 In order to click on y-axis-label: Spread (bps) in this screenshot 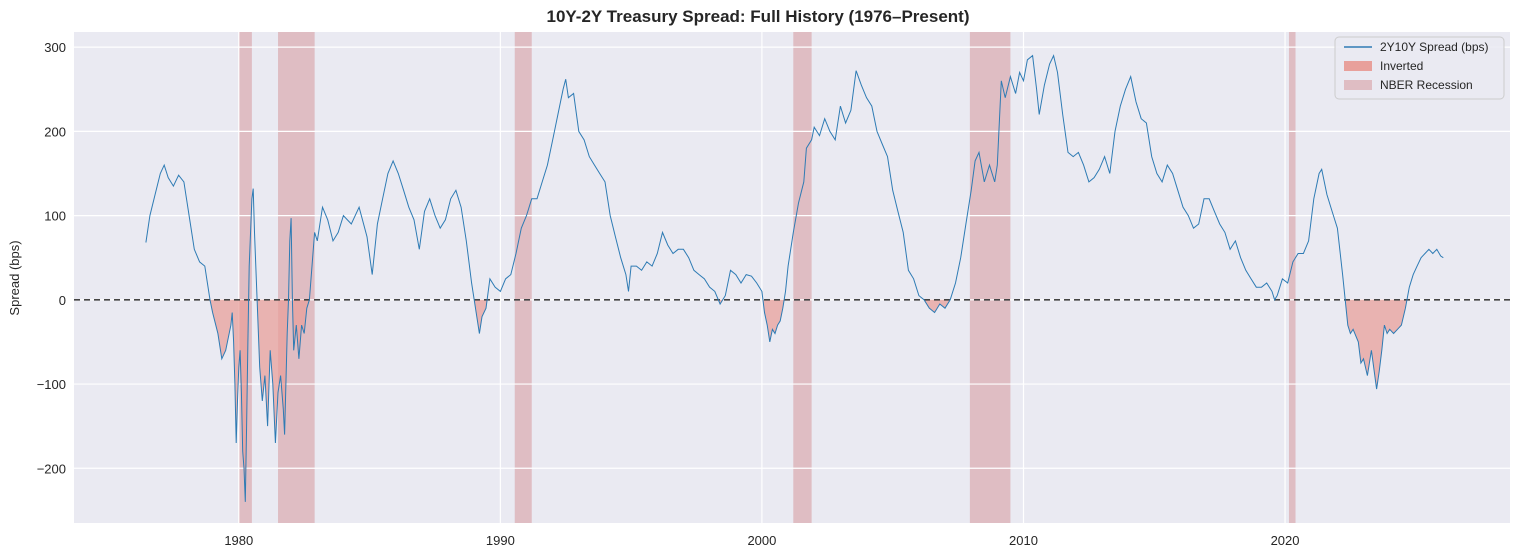, I will do `click(14, 277)`.